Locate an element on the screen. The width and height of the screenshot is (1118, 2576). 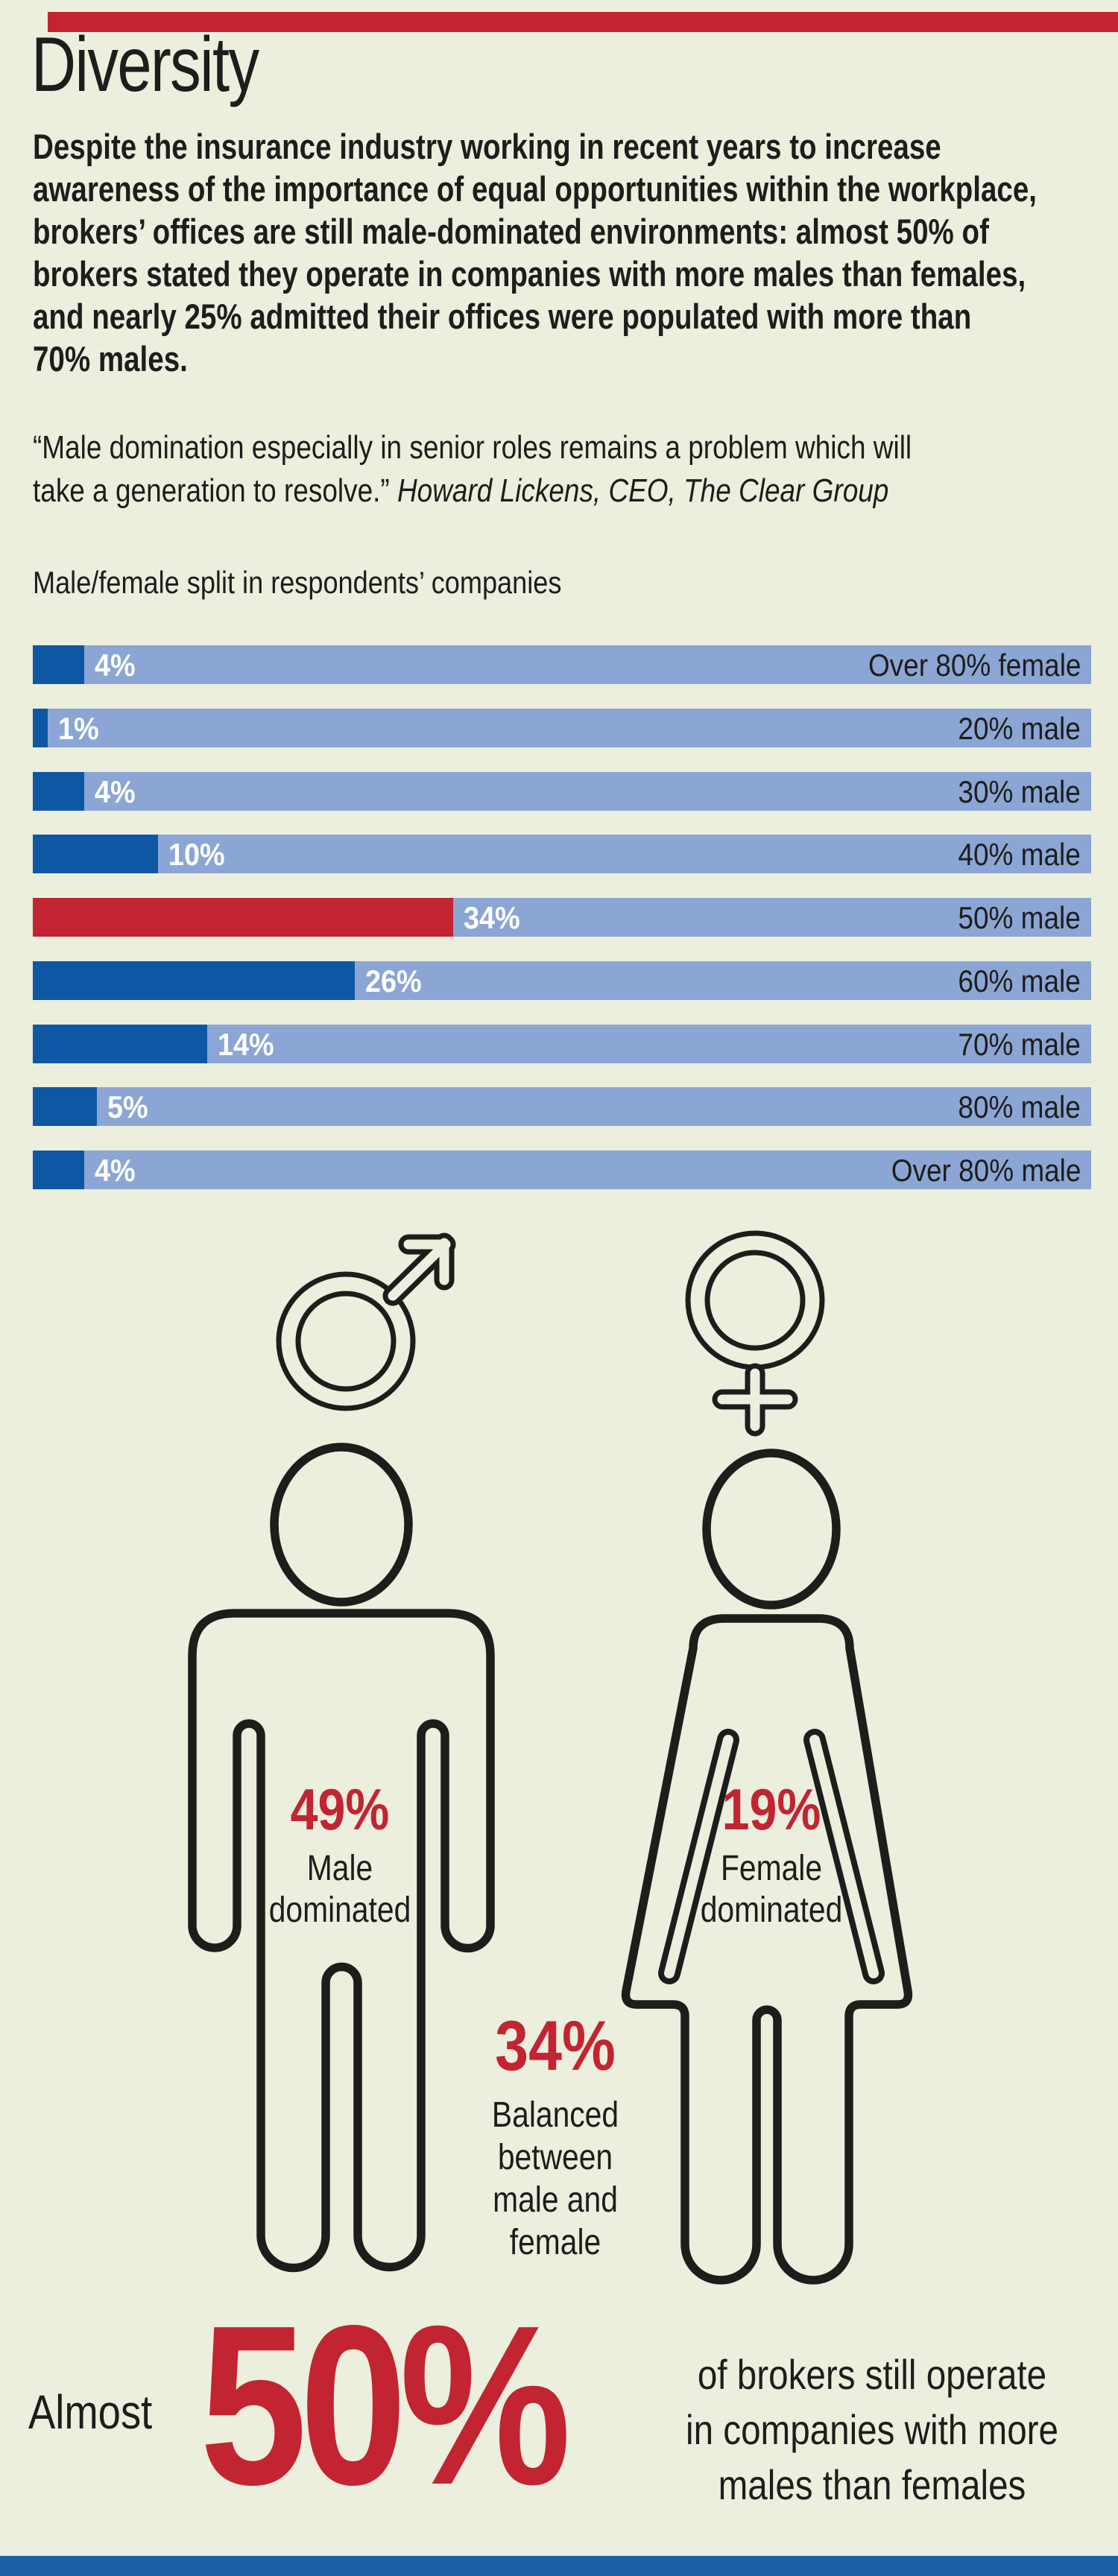
bar-row: 1% 20% male is located at coordinates (562, 728).